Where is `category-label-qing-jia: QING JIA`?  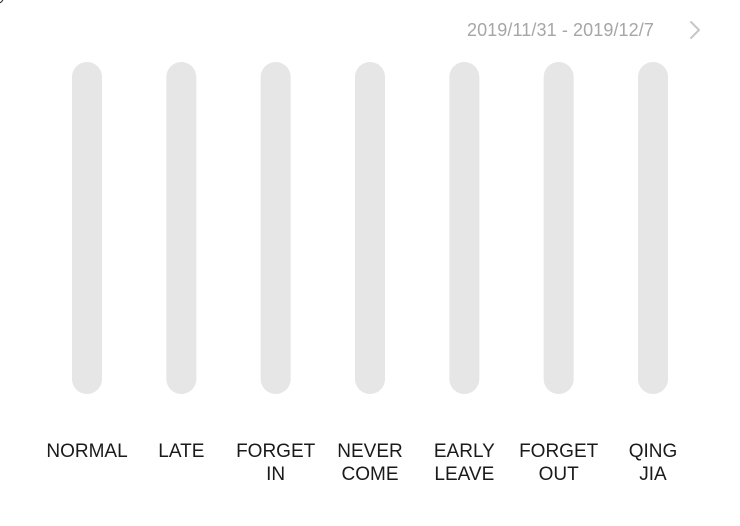 category-label-qing-jia: QING JIA is located at coordinates (653, 463).